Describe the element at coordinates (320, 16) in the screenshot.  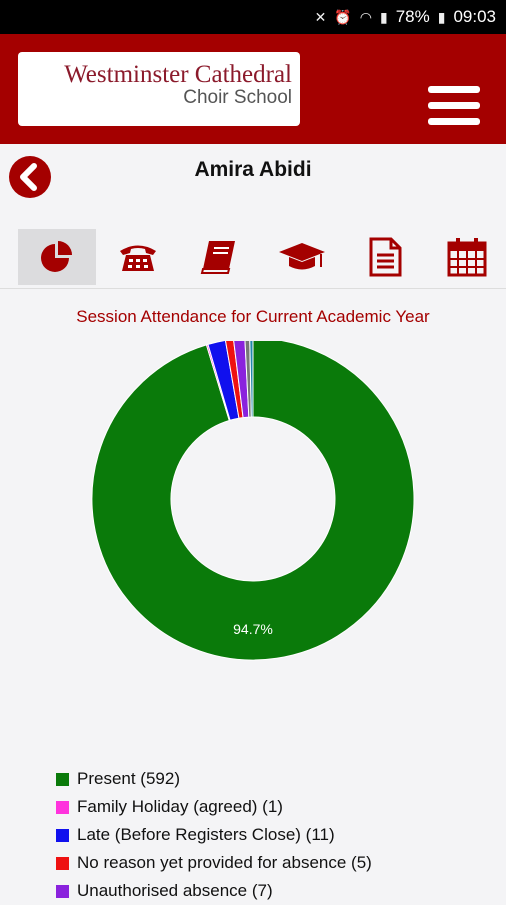
I see `mute-icon: ✕` at that location.